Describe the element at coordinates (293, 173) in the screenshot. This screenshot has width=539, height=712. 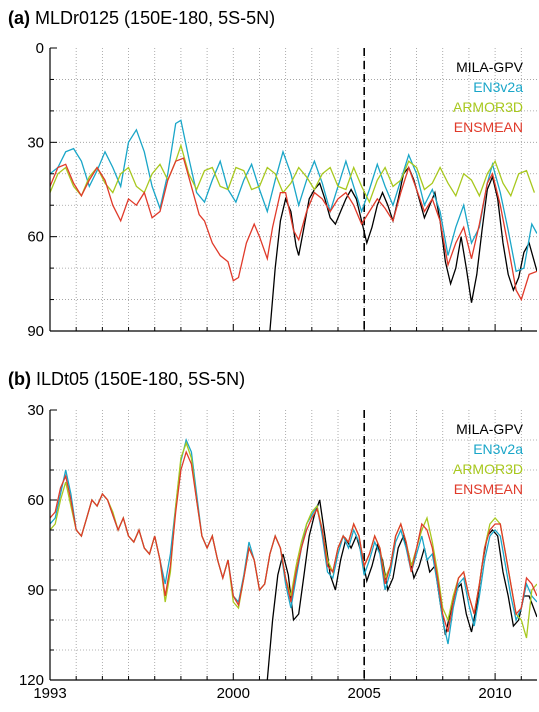
I see `series-line-armor3d` at that location.